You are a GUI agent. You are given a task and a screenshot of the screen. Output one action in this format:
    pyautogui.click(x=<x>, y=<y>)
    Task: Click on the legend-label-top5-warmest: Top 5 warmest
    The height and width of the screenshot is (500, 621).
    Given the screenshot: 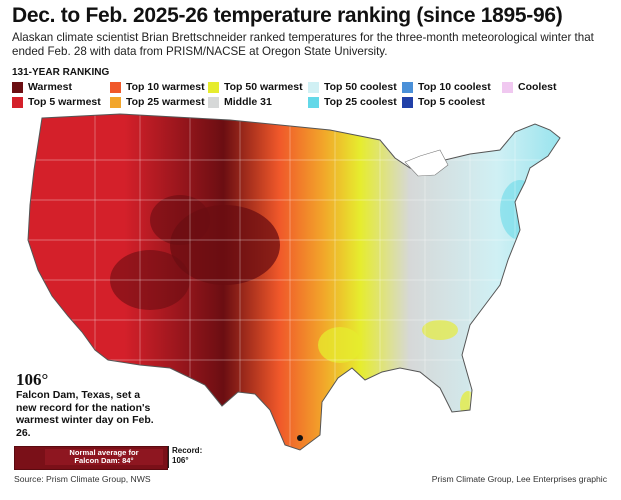 What is the action you would take?
    pyautogui.click(x=64, y=102)
    